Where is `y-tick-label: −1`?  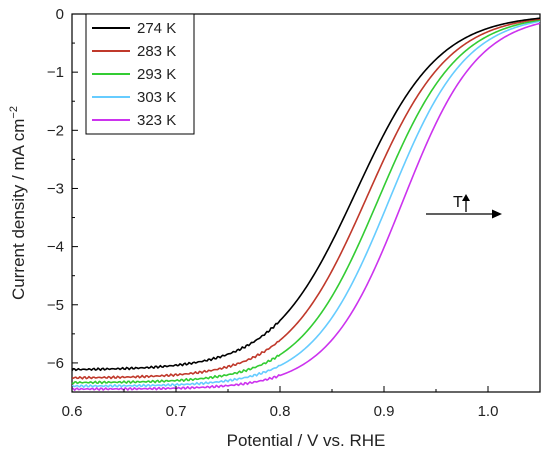
y-tick-label: −1 is located at coordinates (55, 72).